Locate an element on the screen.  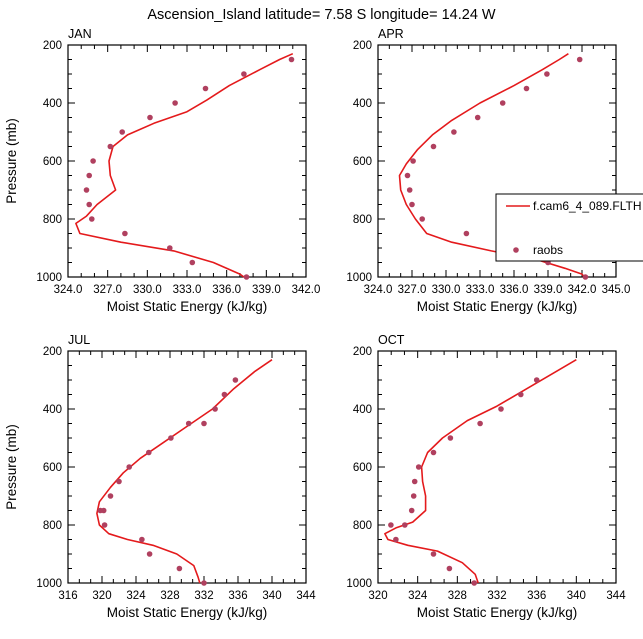
jan-ytick-label: 600 is located at coordinates (52, 162).